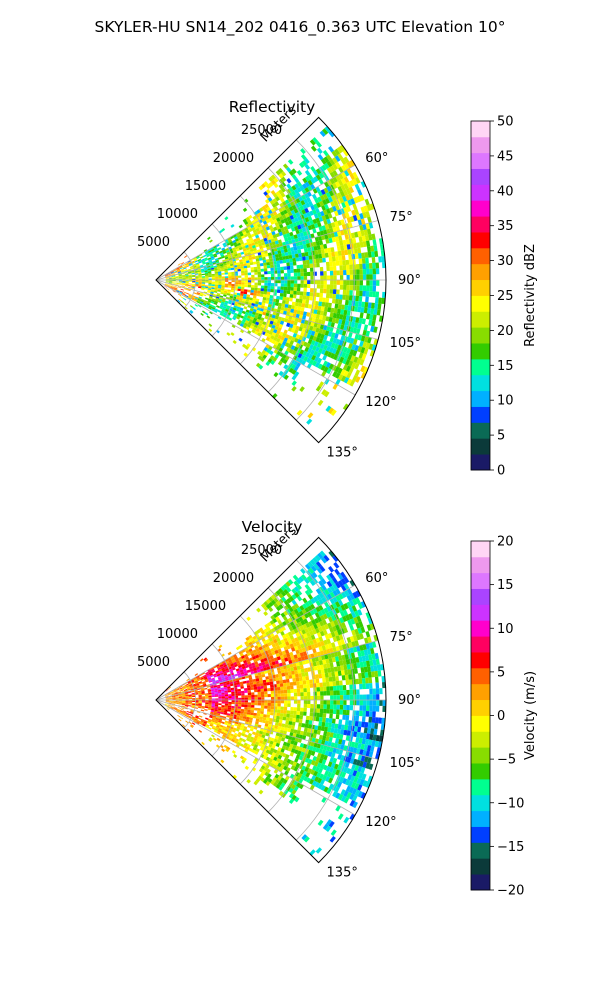  What do you see at coordinates (480, 272) in the screenshot?
I see `colorbar-swatch` at bounding box center [480, 272].